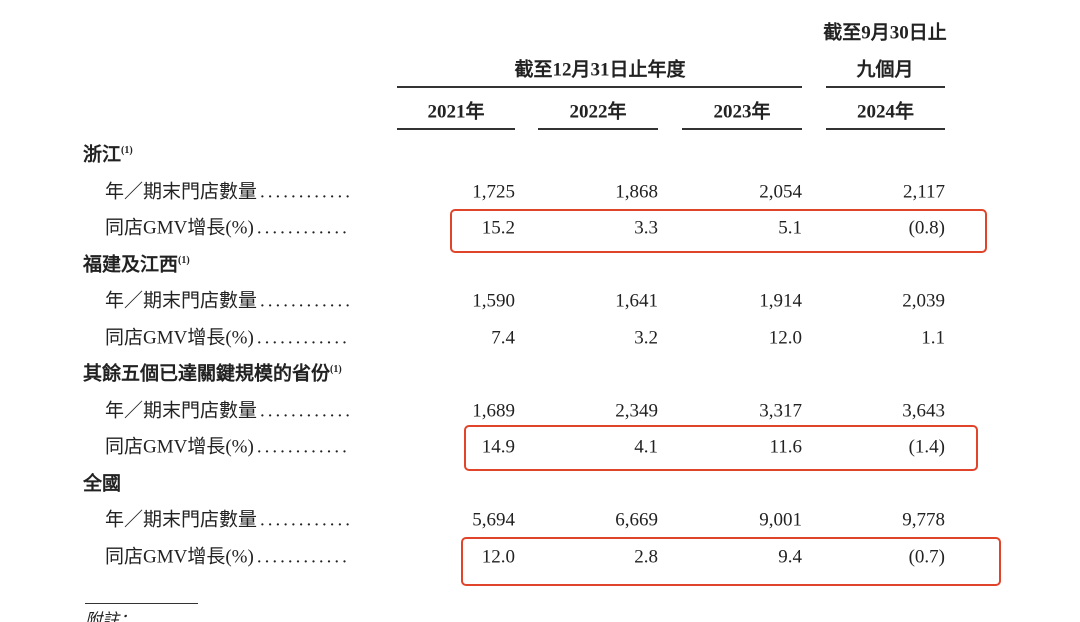  I want to click on column-header: 2023年, so click(742, 112).